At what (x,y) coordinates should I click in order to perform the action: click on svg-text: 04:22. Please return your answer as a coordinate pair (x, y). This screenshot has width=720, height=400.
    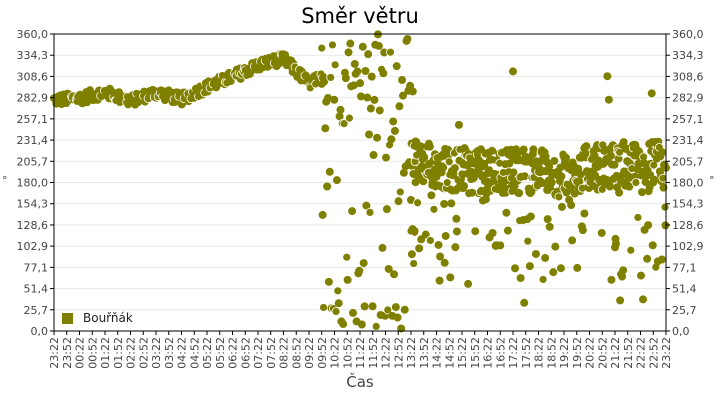
    Looking at the image, I should click on (182, 353).